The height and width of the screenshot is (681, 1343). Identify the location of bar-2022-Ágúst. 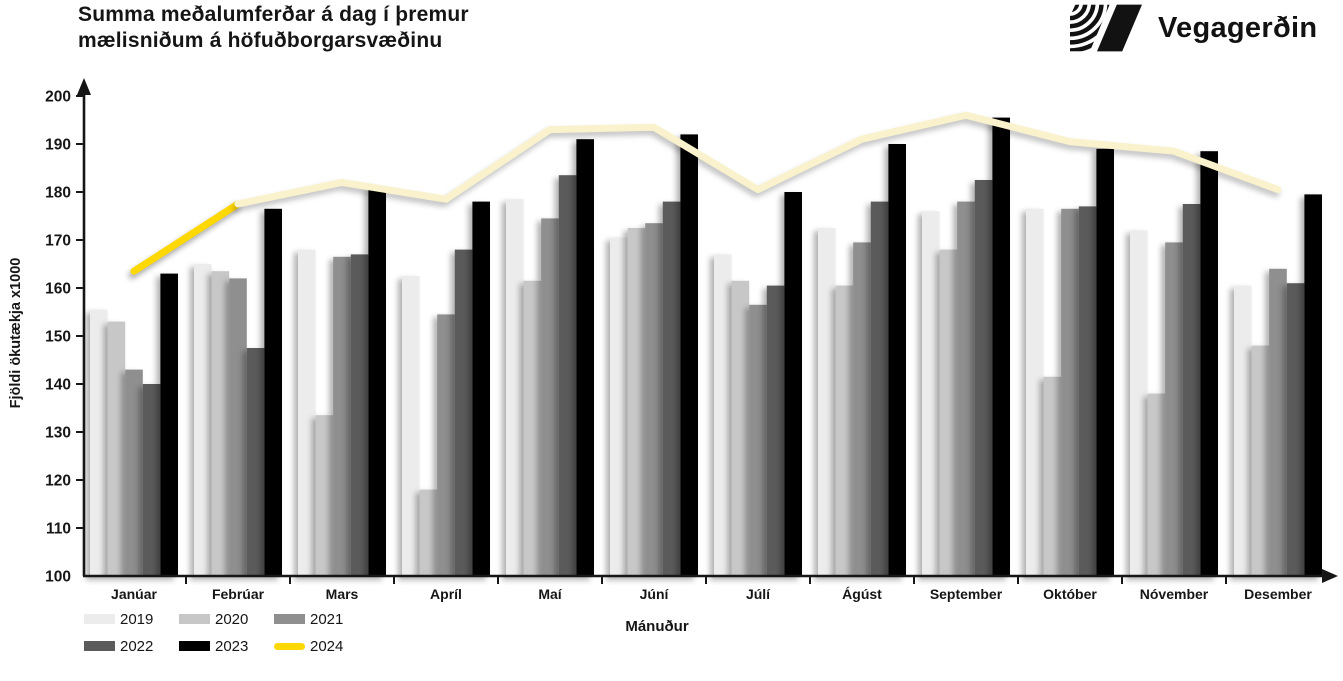
(879, 389).